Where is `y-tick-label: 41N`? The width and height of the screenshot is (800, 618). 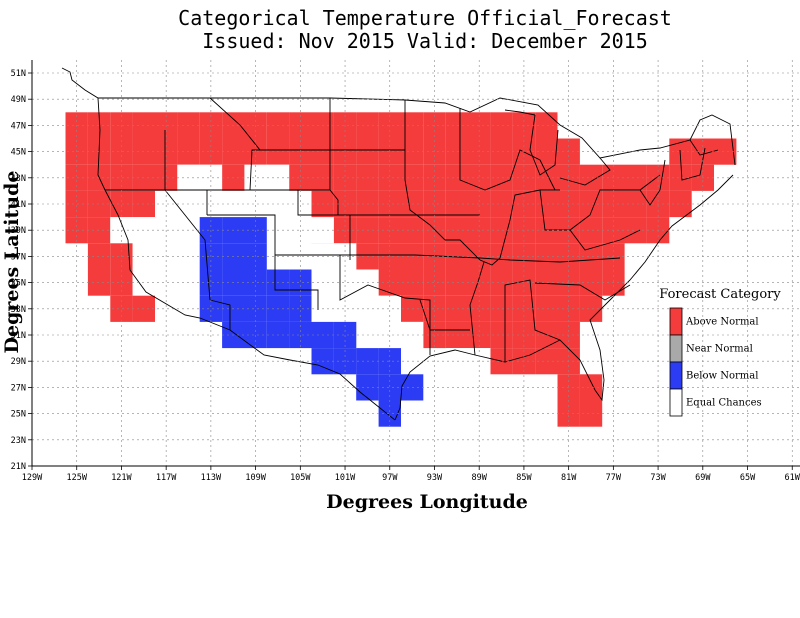 y-tick-label: 41N is located at coordinates (18, 205).